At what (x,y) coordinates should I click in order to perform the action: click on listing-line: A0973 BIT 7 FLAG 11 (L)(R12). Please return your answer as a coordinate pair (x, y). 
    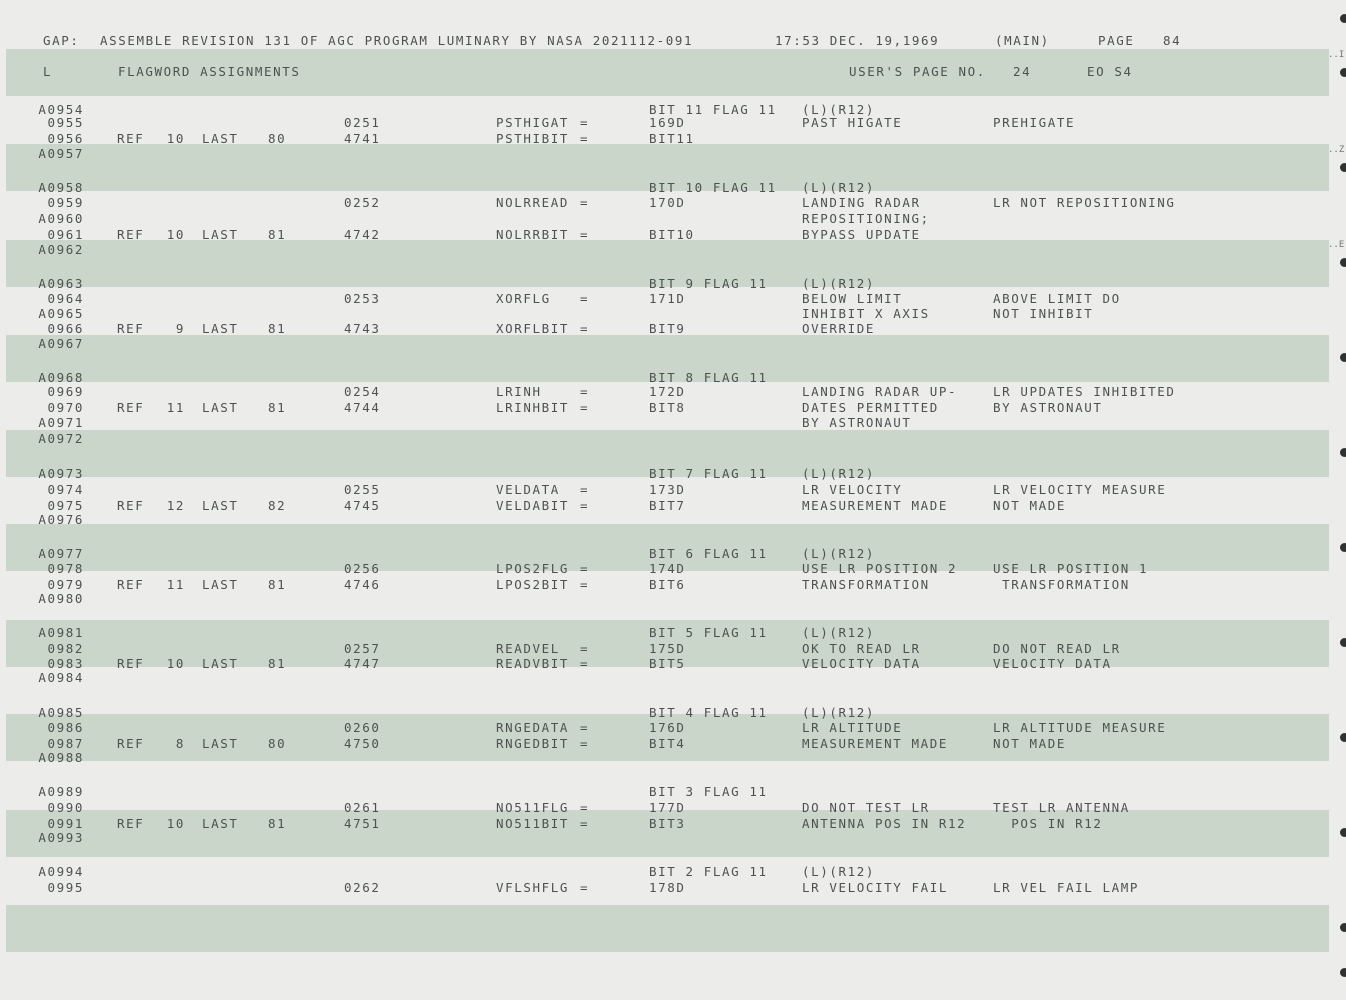
    Looking at the image, I should click on (660, 473).